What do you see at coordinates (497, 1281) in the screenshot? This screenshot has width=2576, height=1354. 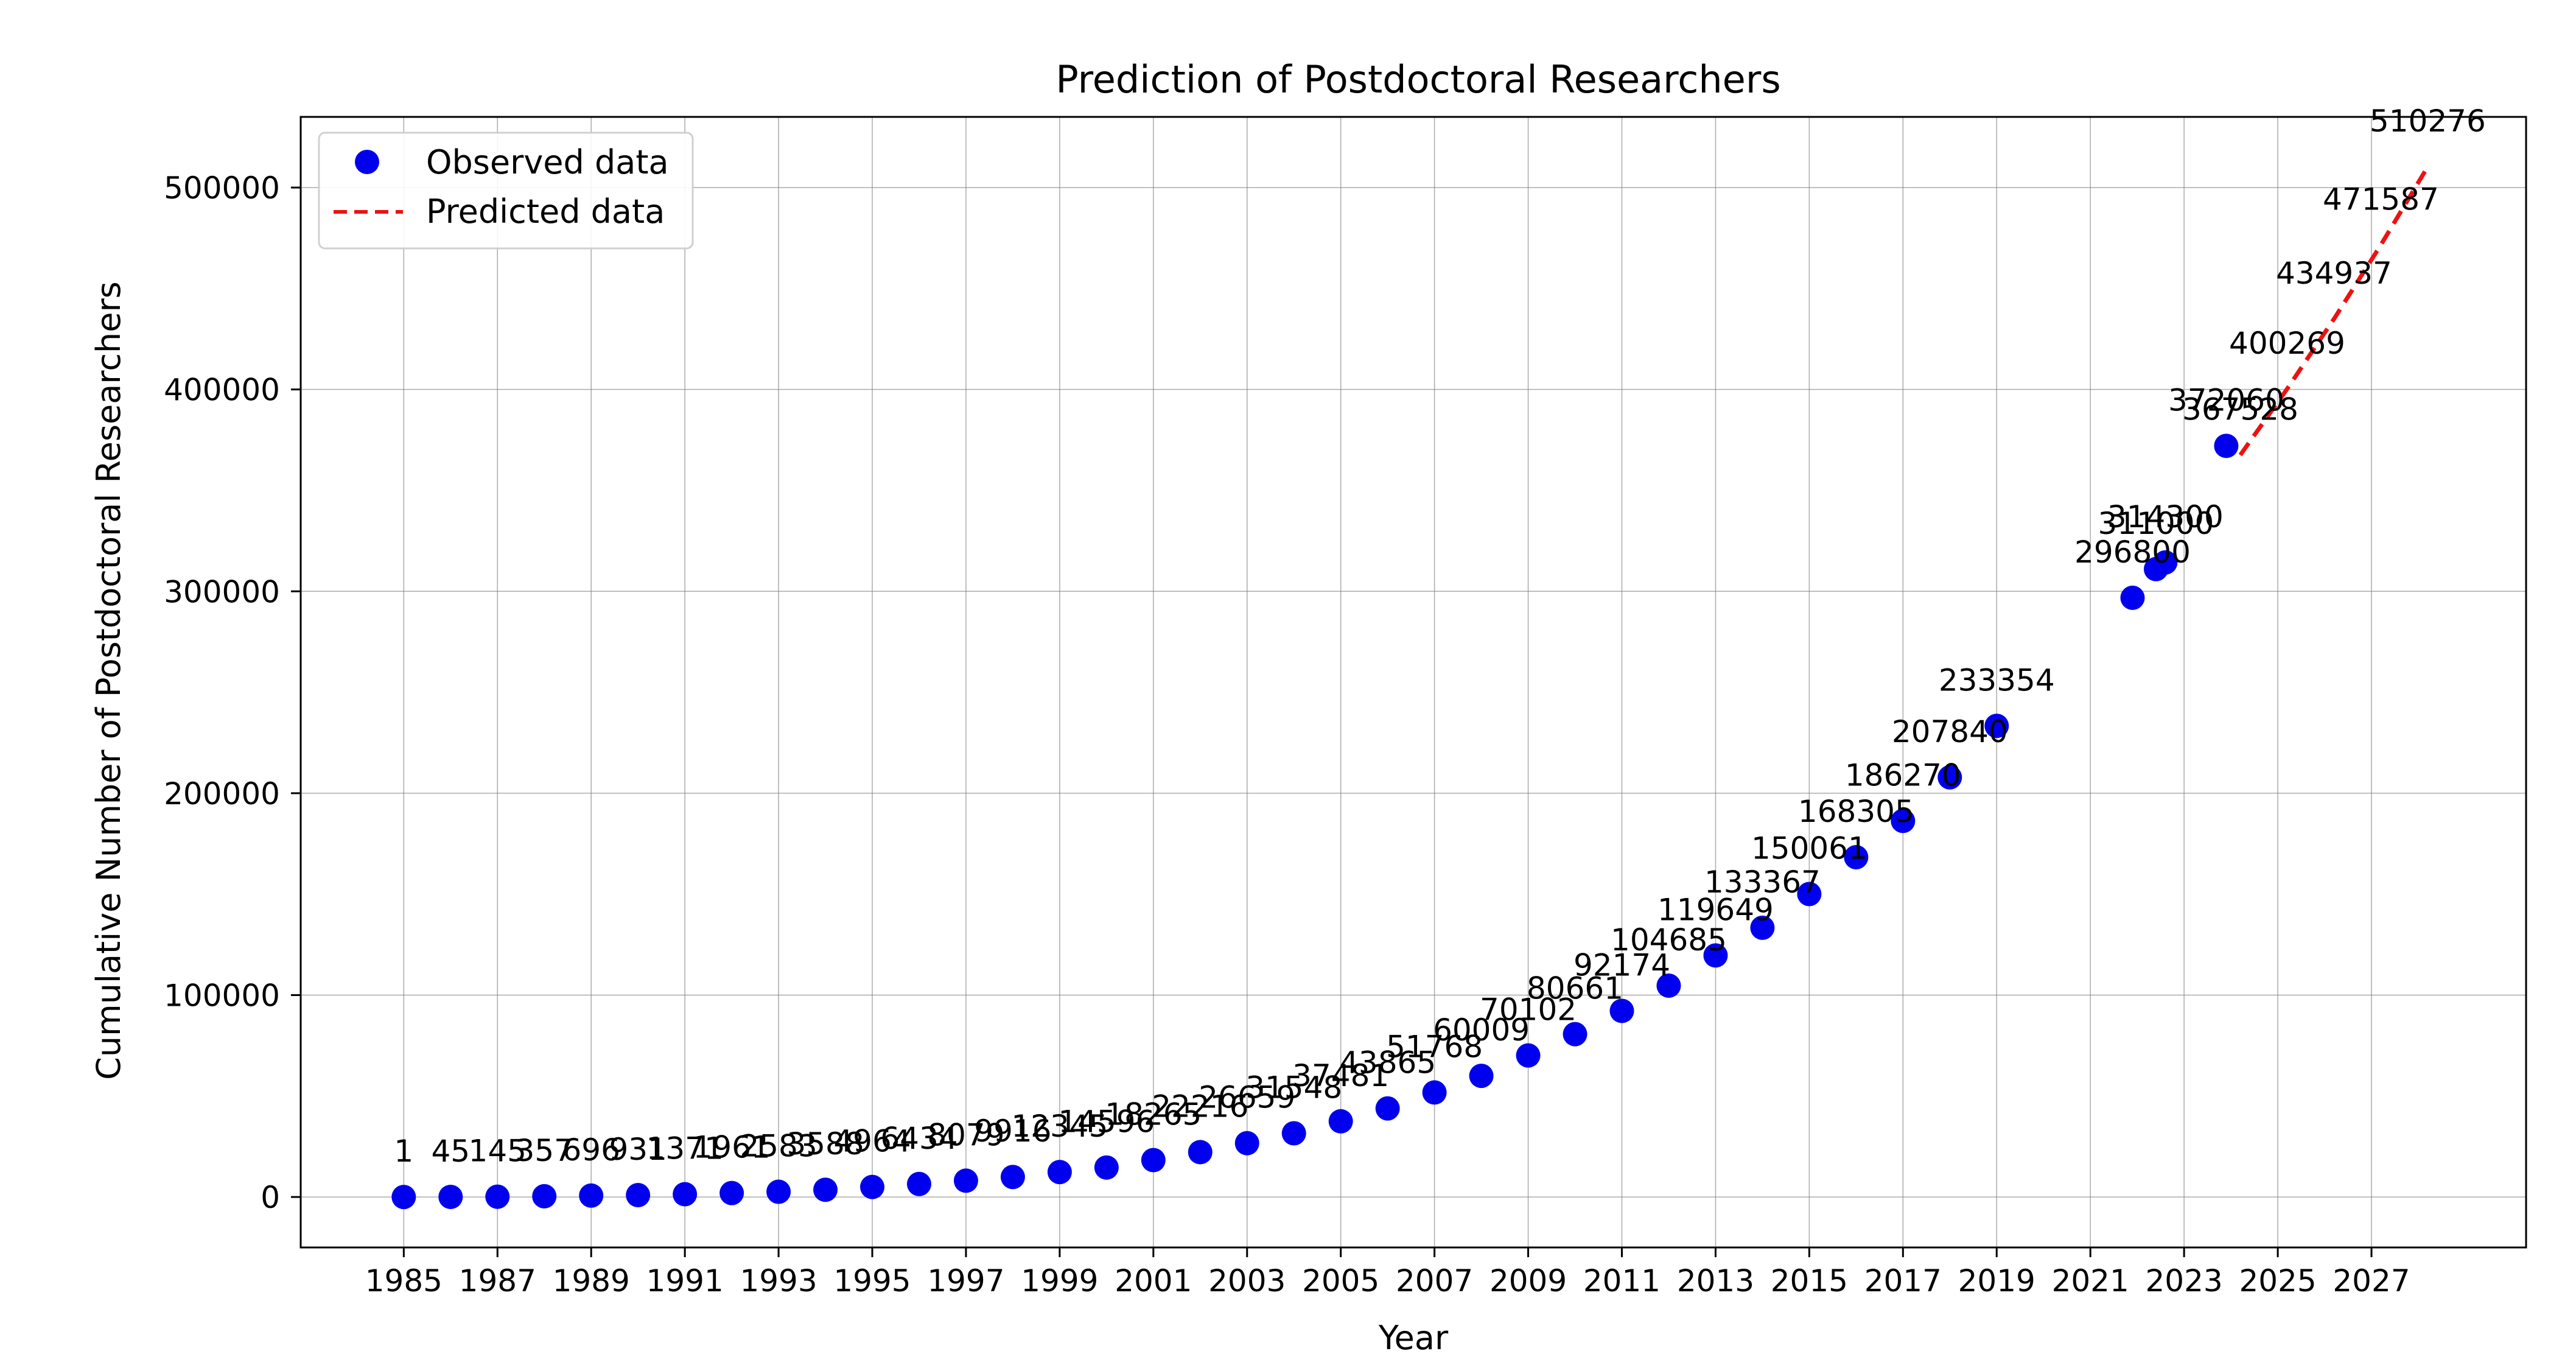 I see `x-tick-label: 1987` at bounding box center [497, 1281].